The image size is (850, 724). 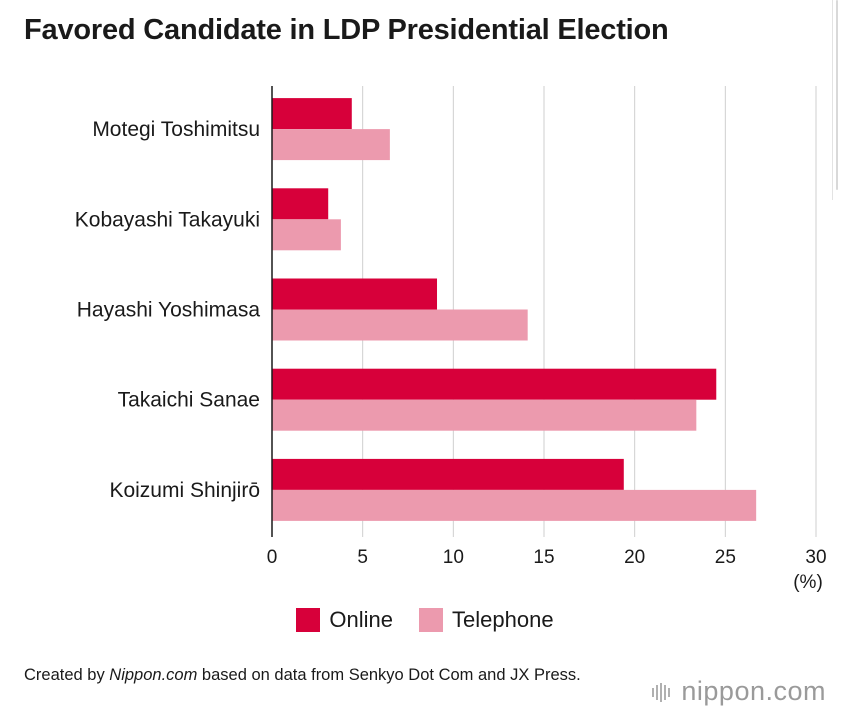 I want to click on x-tick-label: 0, so click(x=272, y=557).